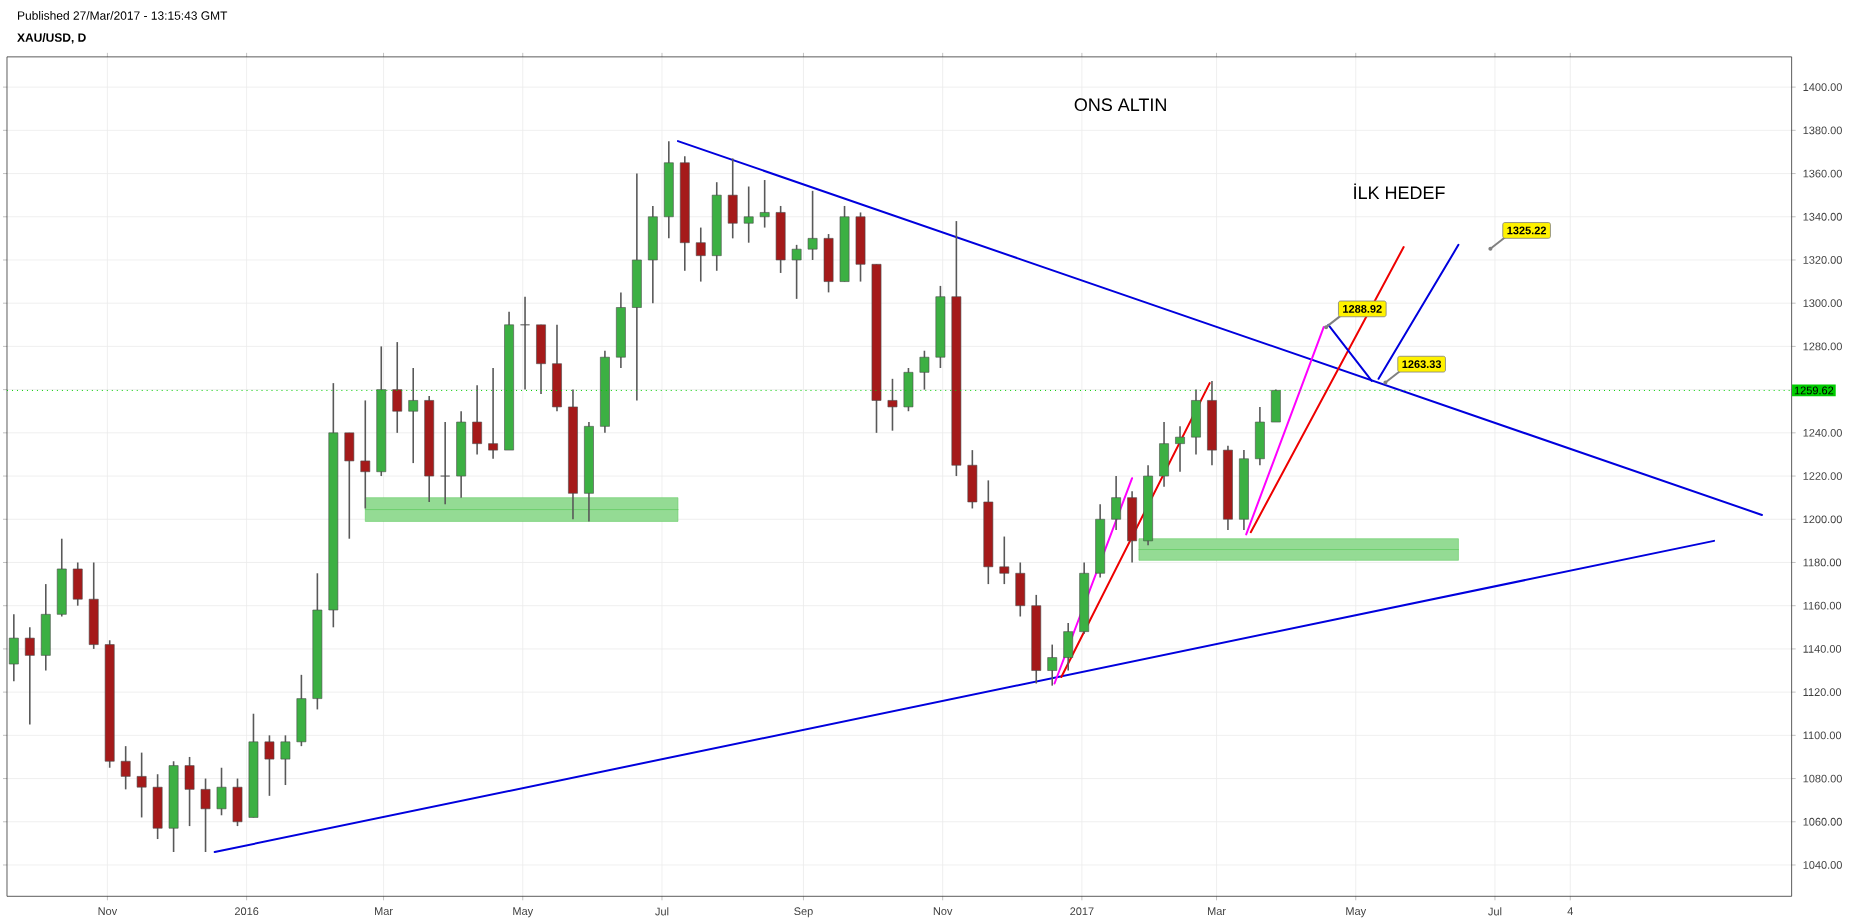  Describe the element at coordinates (1822, 821) in the screenshot. I see `y-tick-label: 1060.00` at that location.